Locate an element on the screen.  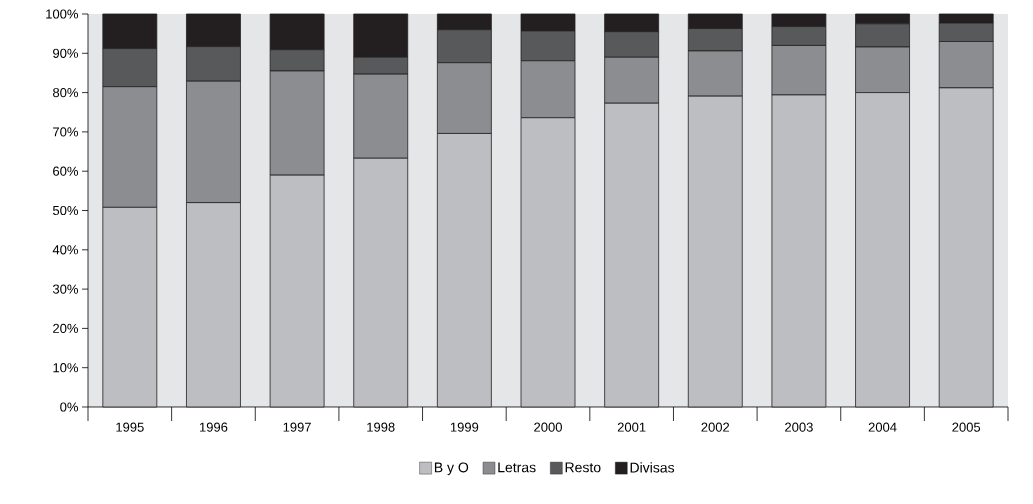
legend-label: Letras is located at coordinates (517, 467).